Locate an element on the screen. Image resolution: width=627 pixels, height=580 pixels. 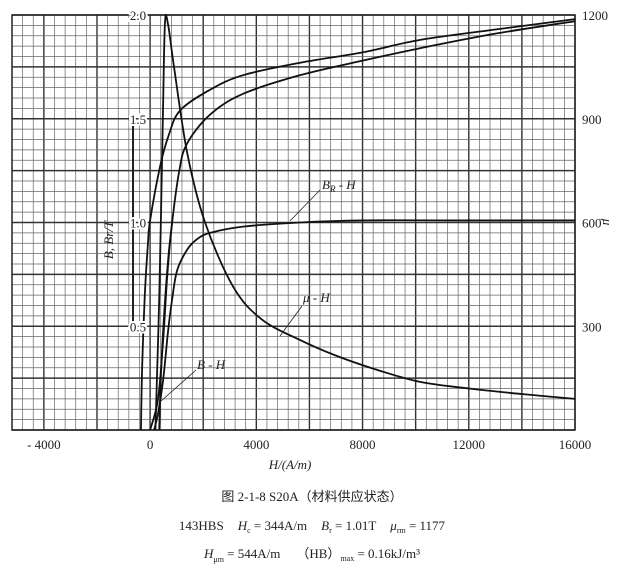
y-left-tick-label: 2.0 is located at coordinates (138, 15).